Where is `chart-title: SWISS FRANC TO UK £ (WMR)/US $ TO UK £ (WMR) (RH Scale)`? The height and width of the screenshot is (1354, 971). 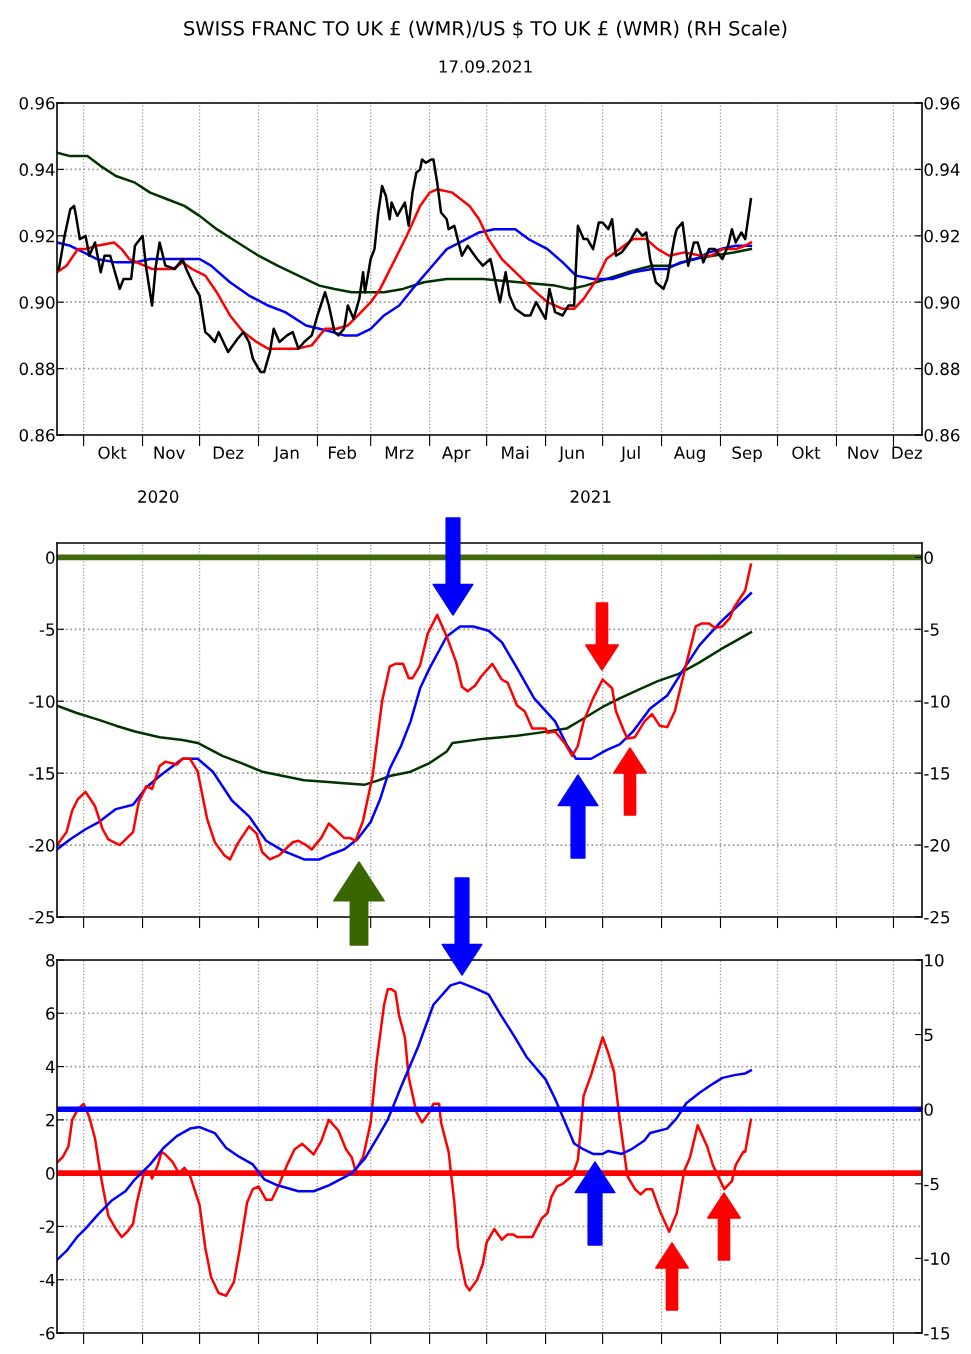 chart-title: SWISS FRANC TO UK £ (WMR)/US $ TO UK £ (WMR) (RH Scale) is located at coordinates (485, 29).